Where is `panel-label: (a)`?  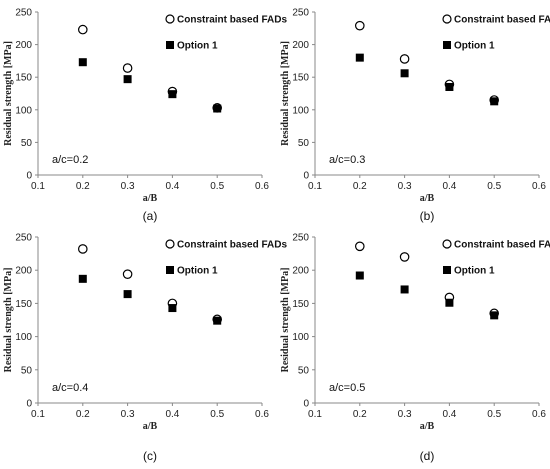
panel-label: (a) is located at coordinates (150, 216).